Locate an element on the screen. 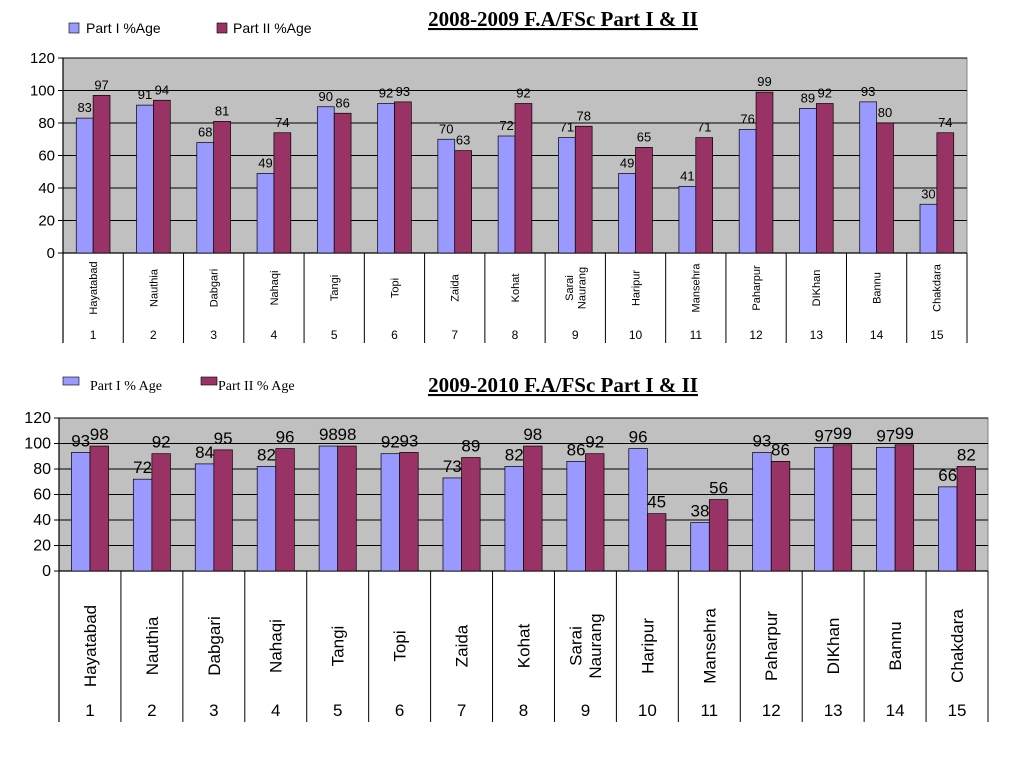  chart1-legend-swatch-part1 is located at coordinates (74, 28).